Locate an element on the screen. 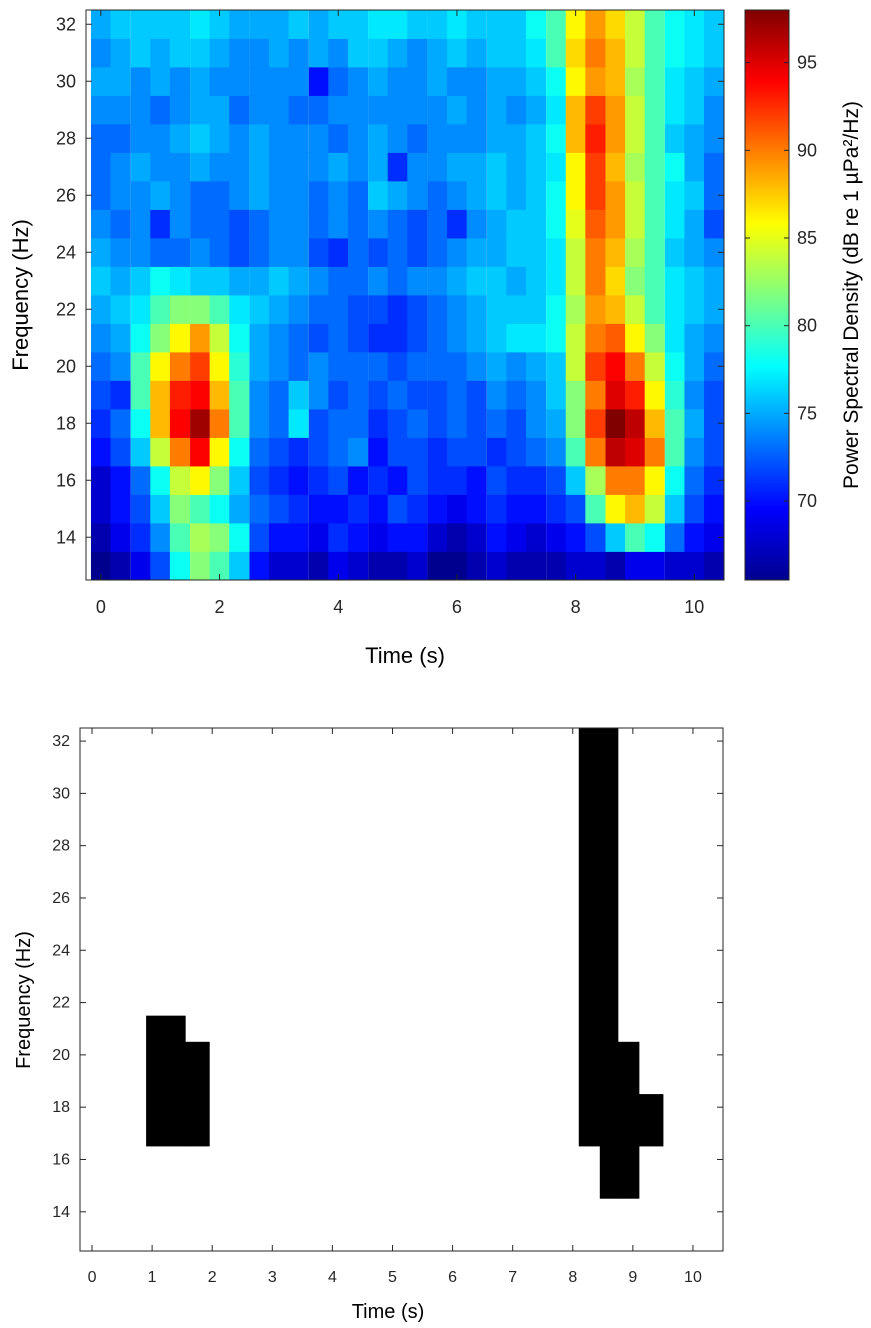 This screenshot has height=1328, width=871. colorbar-label: Power Spectral Density (dB re 1 µPa²/Hz) is located at coordinates (851, 295).